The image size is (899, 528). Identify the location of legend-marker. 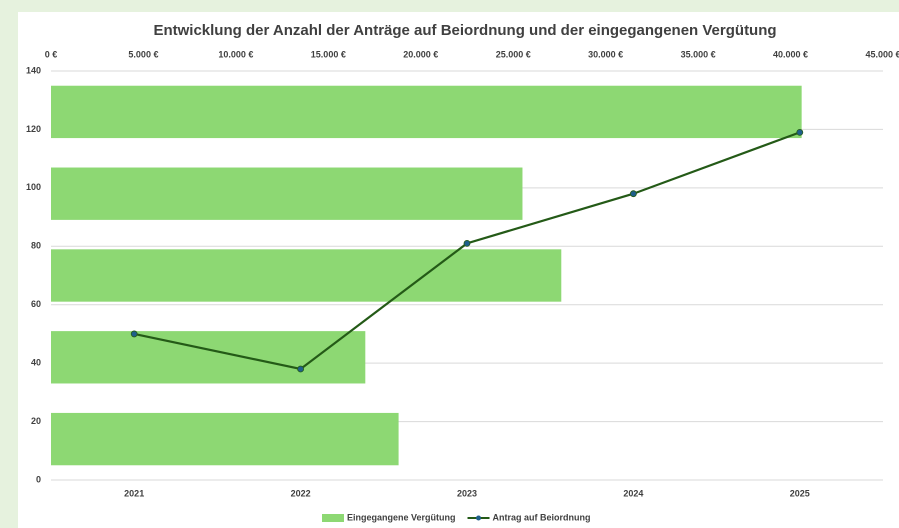
(479, 518).